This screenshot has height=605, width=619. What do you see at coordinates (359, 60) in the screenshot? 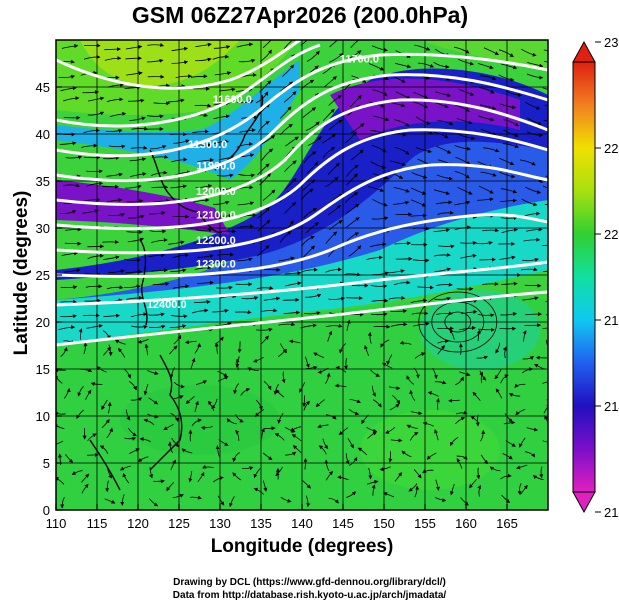
I see `contour-label: 11700.0` at bounding box center [359, 60].